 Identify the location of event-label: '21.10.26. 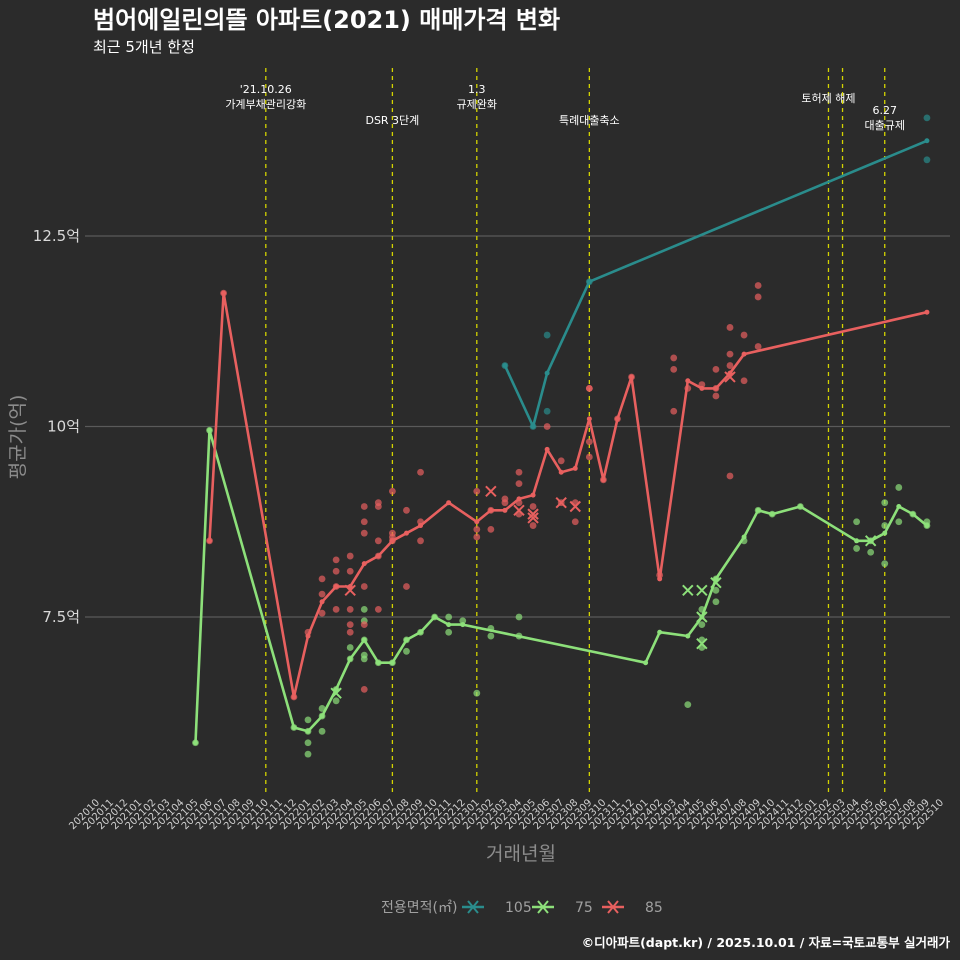
(266, 89).